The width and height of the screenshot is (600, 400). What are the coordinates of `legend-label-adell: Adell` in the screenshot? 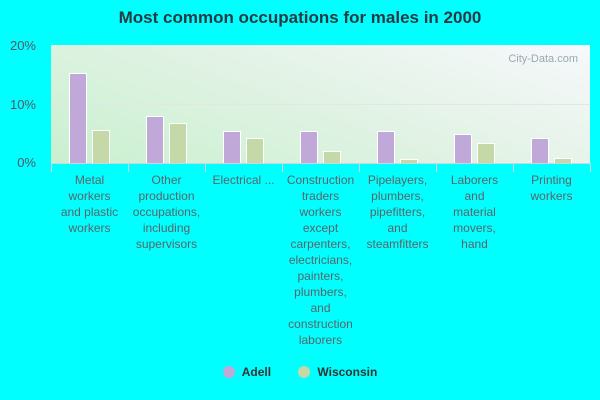 It's located at (256, 372).